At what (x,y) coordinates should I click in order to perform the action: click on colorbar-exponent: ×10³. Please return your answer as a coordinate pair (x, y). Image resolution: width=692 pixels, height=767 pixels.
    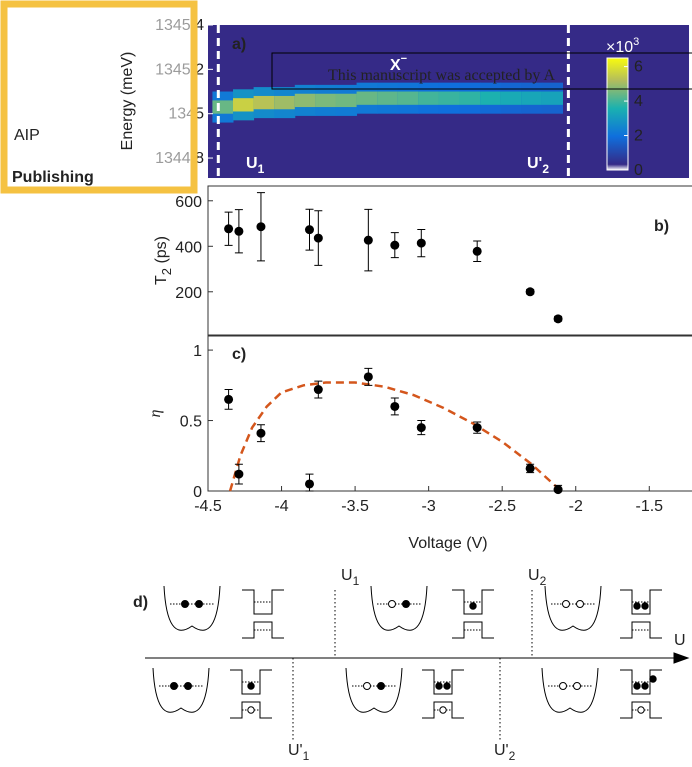
    Looking at the image, I should click on (622, 46).